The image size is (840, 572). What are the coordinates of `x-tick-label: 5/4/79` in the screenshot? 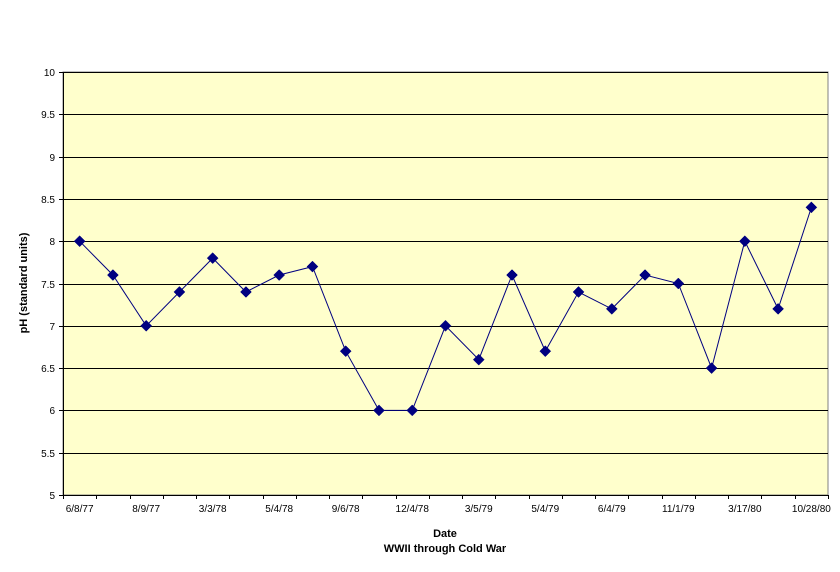 It's located at (545, 509).